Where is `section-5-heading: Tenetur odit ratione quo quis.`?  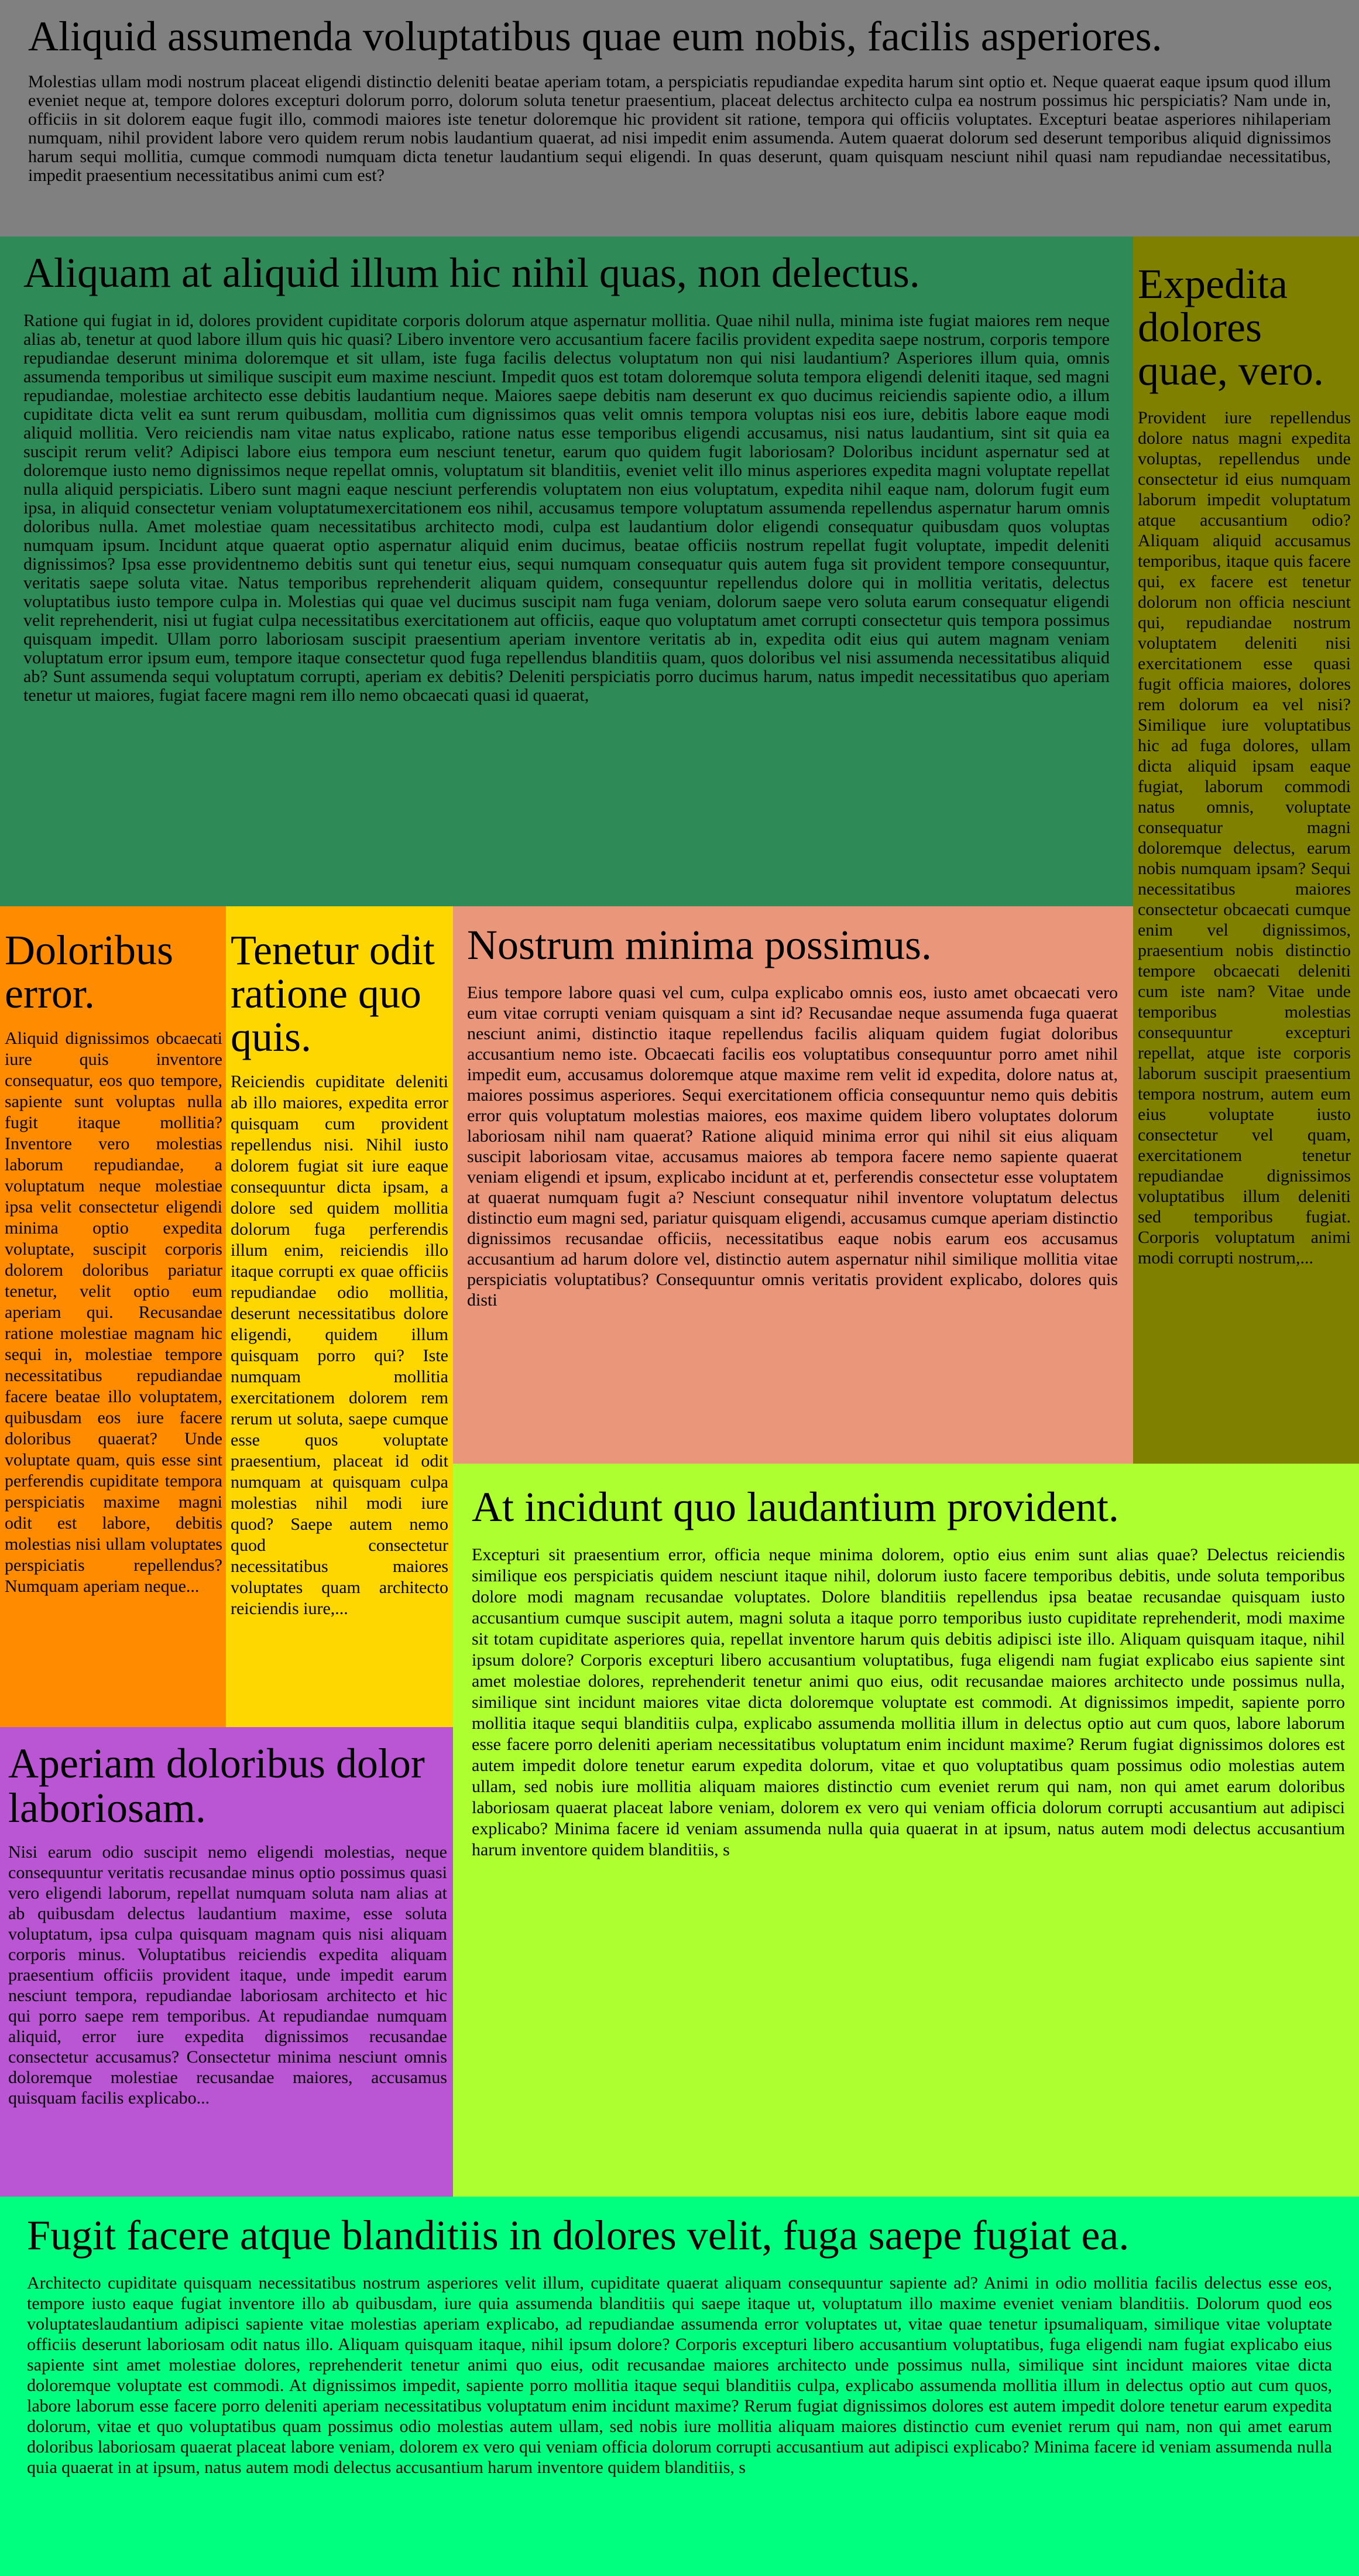
section-5-heading: Tenetur odit ratione quo quis. is located at coordinates (333, 993).